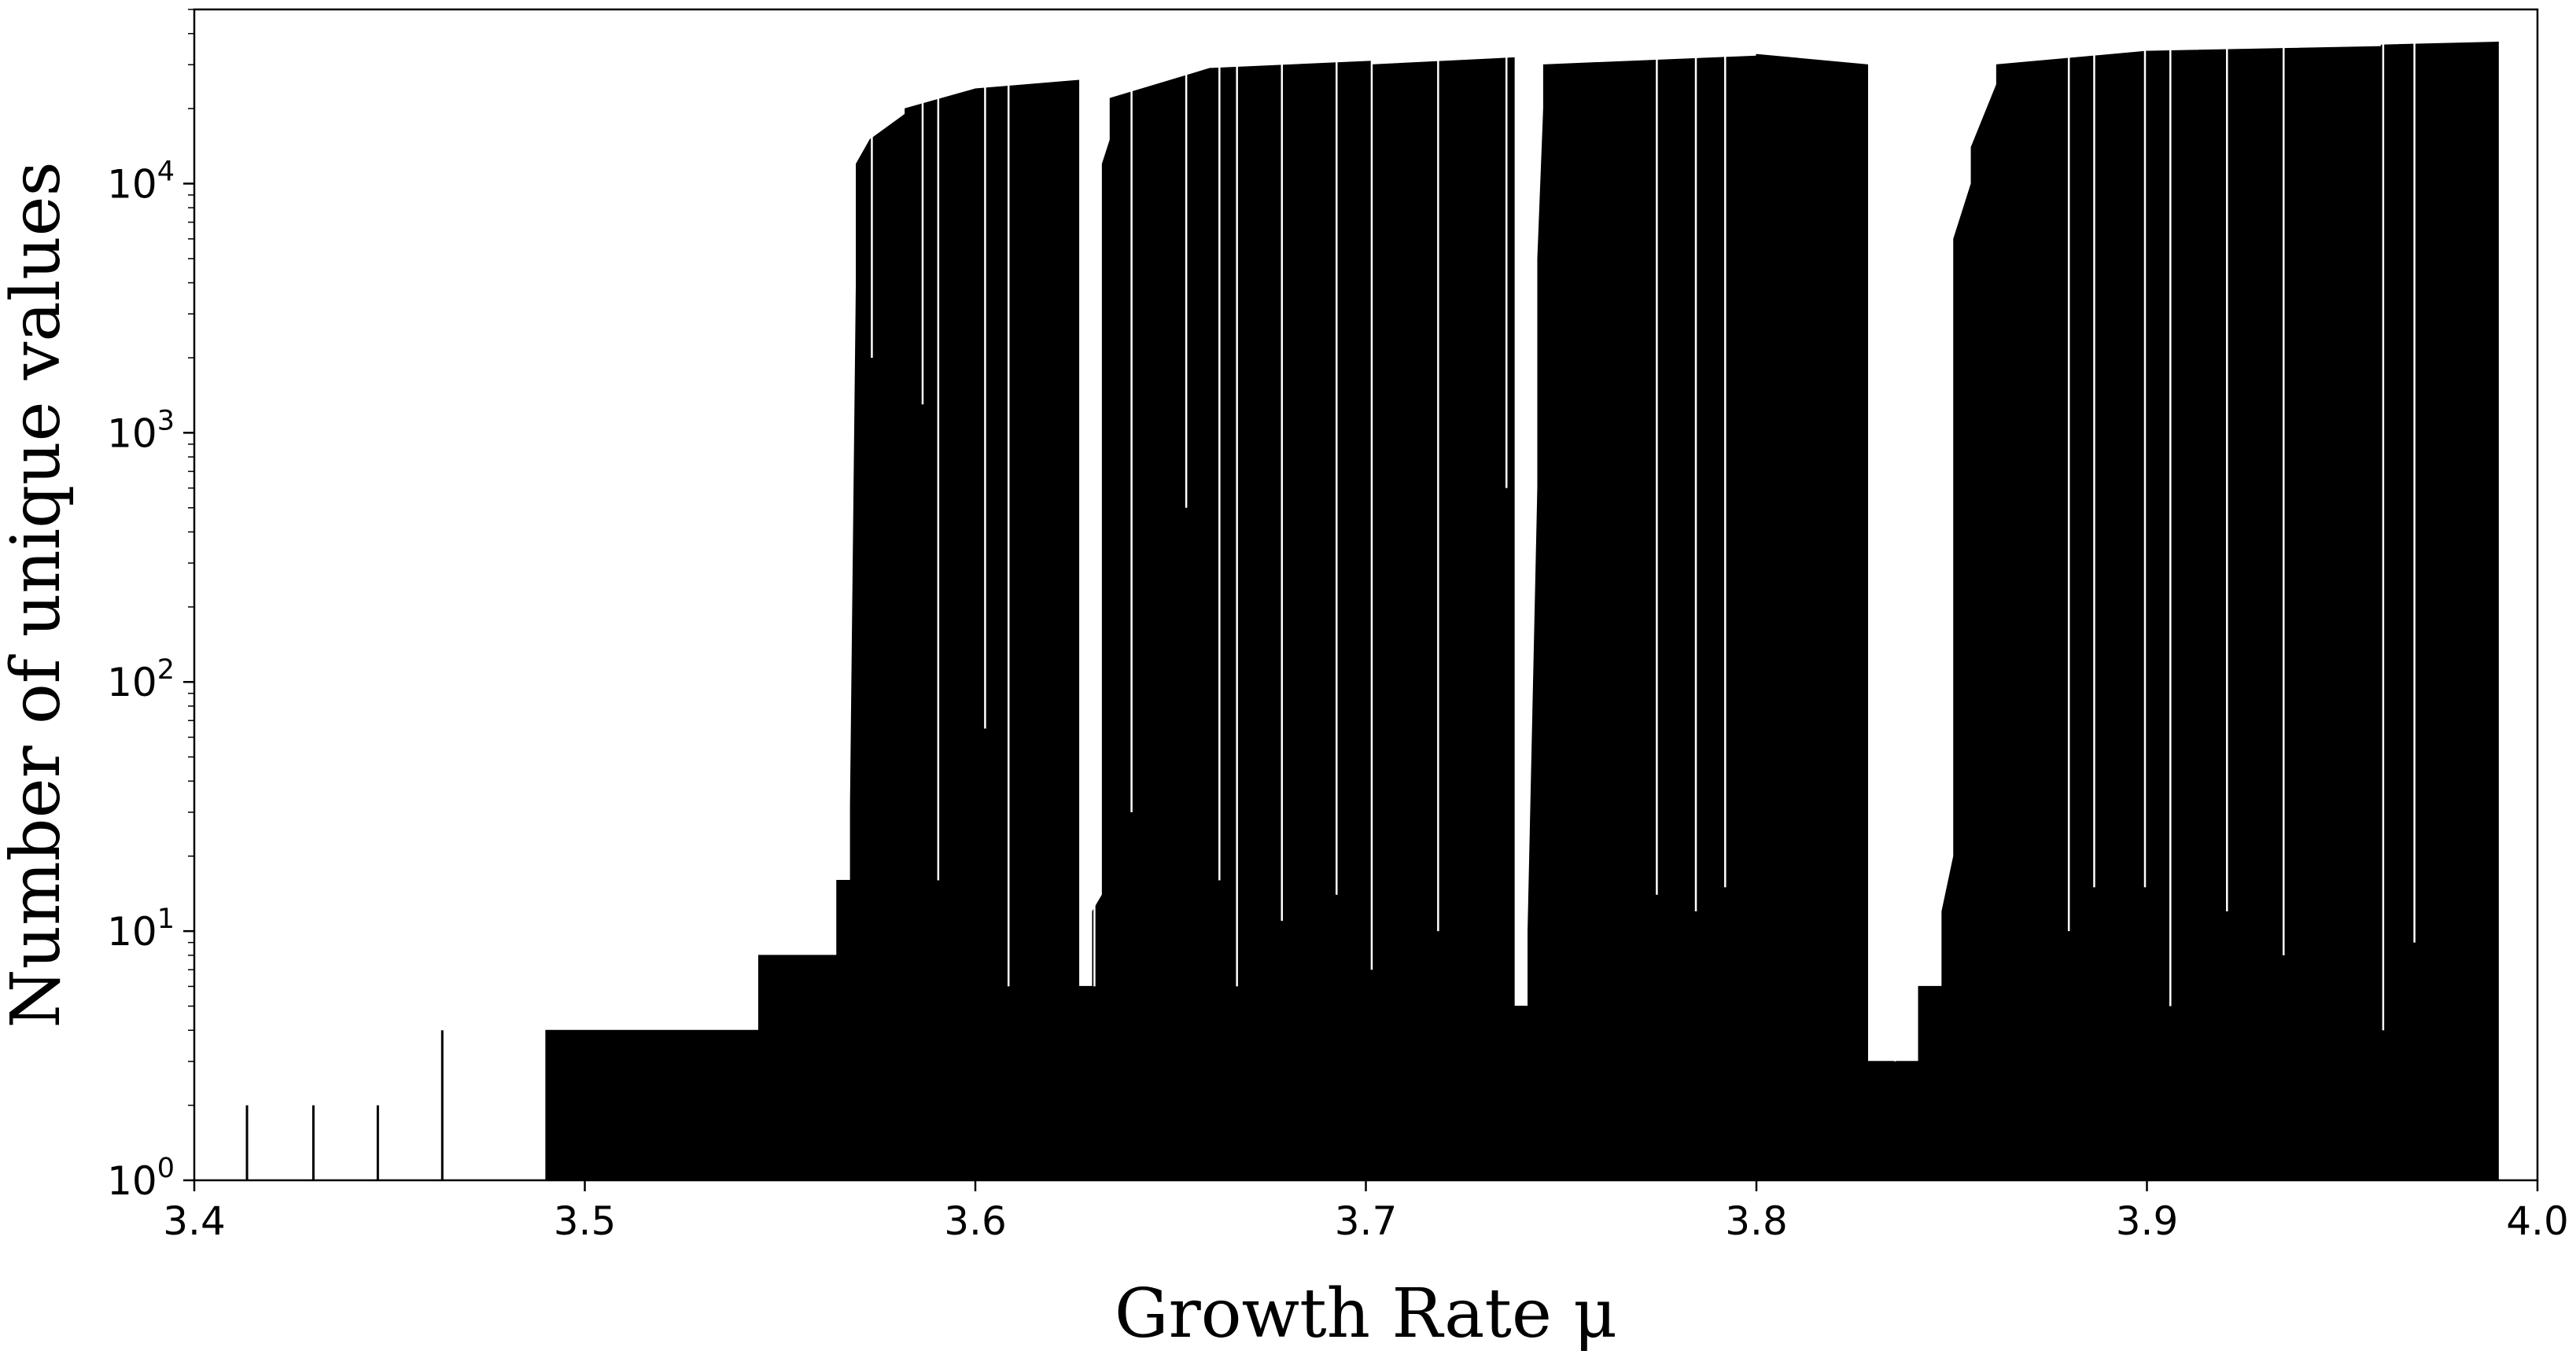 The image size is (2576, 1358). I want to click on x-axis-label: Growth Rate μ, so click(1366, 1314).